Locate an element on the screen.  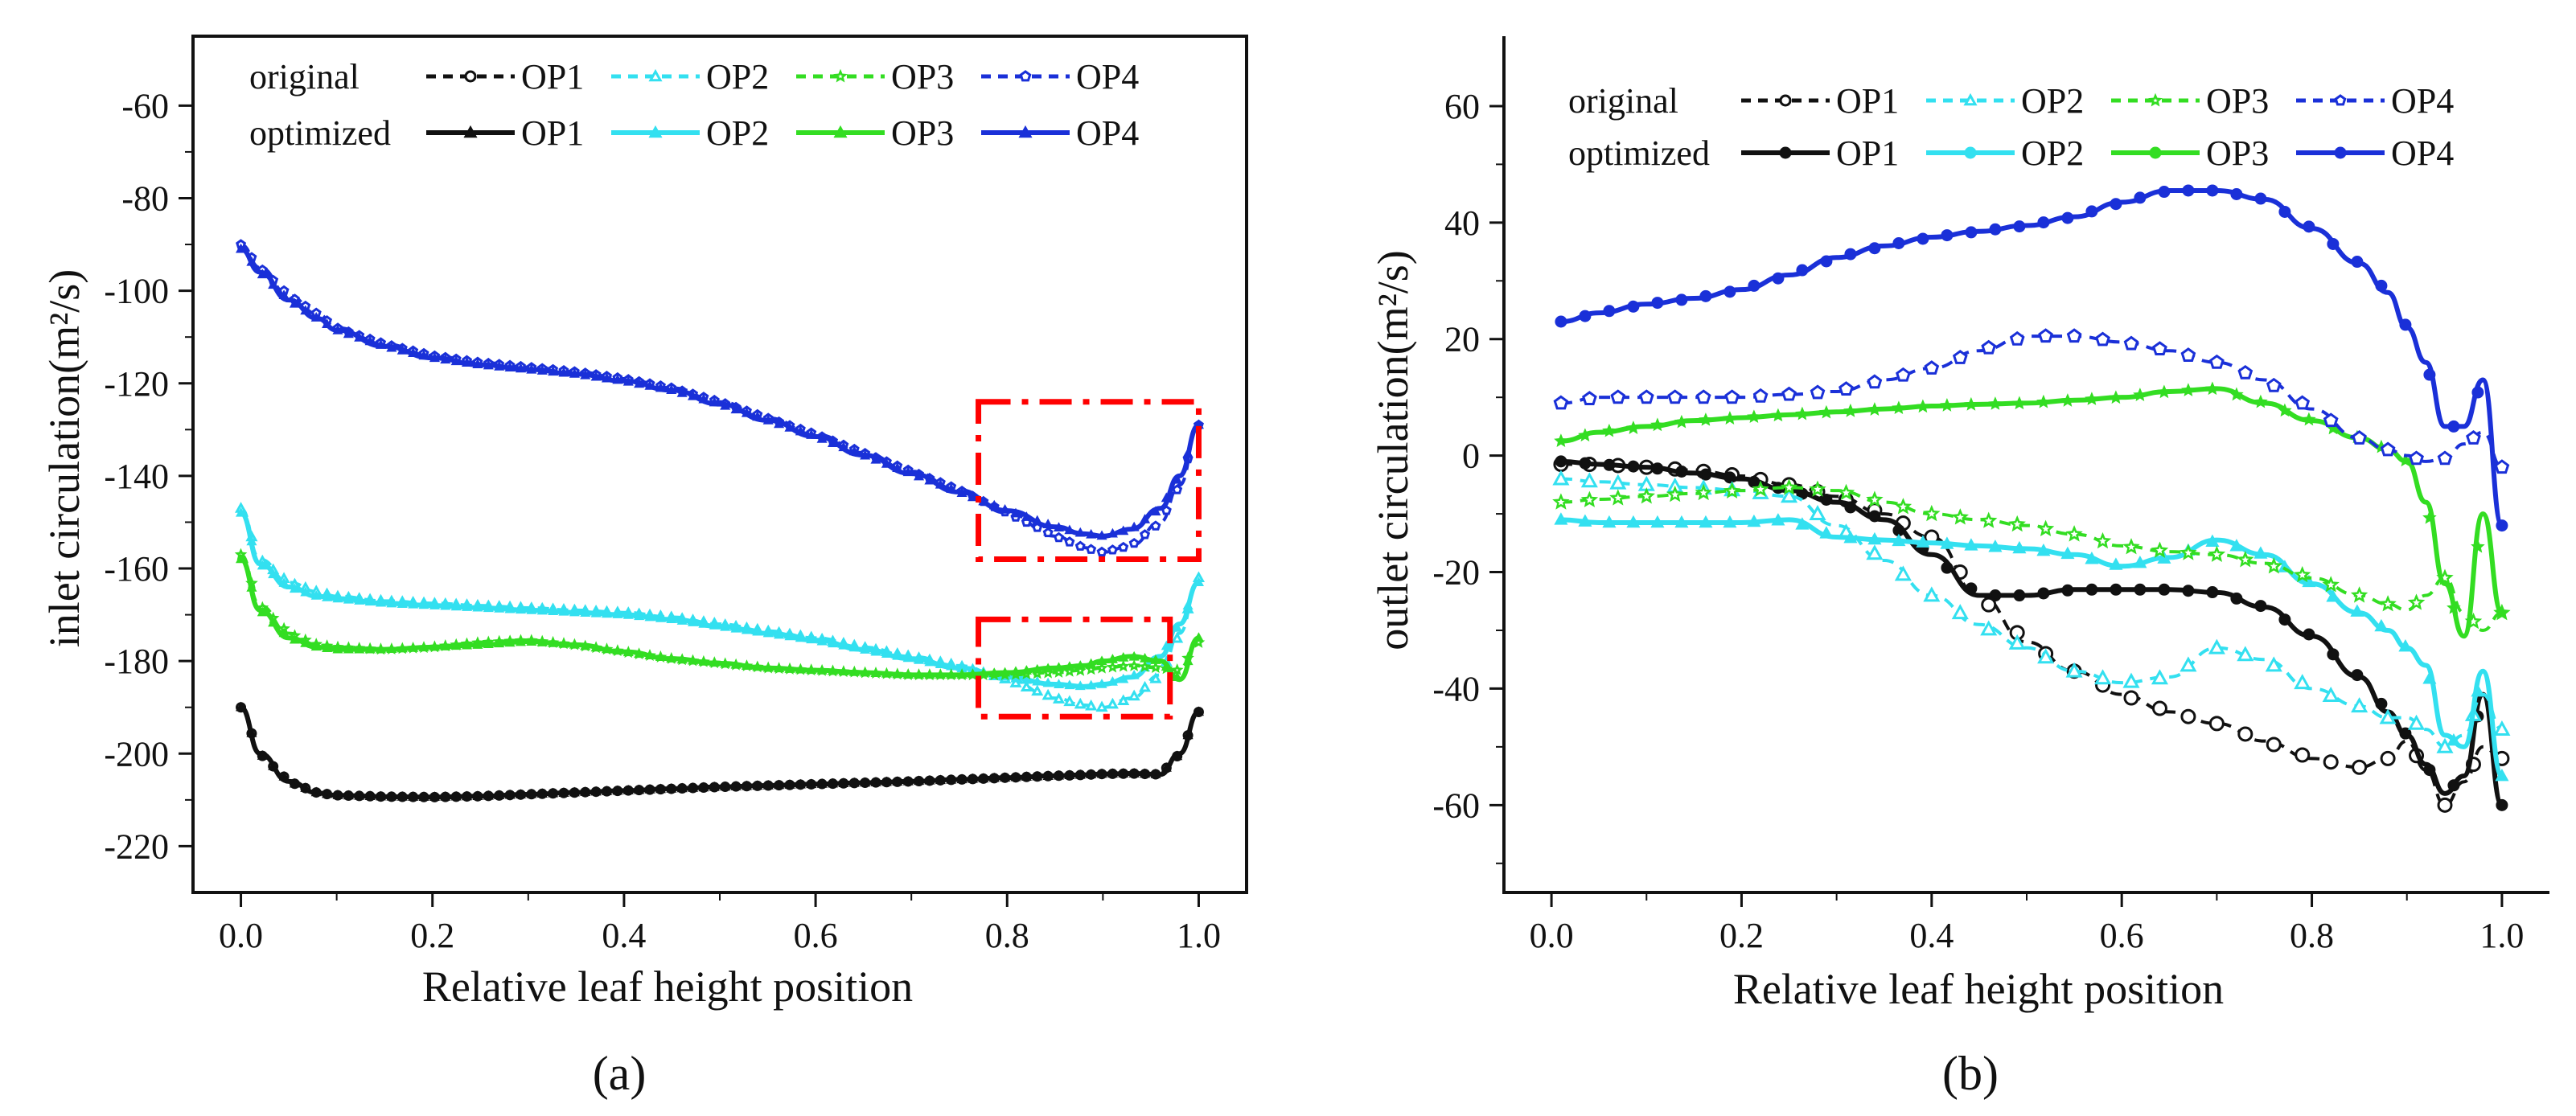
y-tick-label: 60 is located at coordinates (1462, 107).